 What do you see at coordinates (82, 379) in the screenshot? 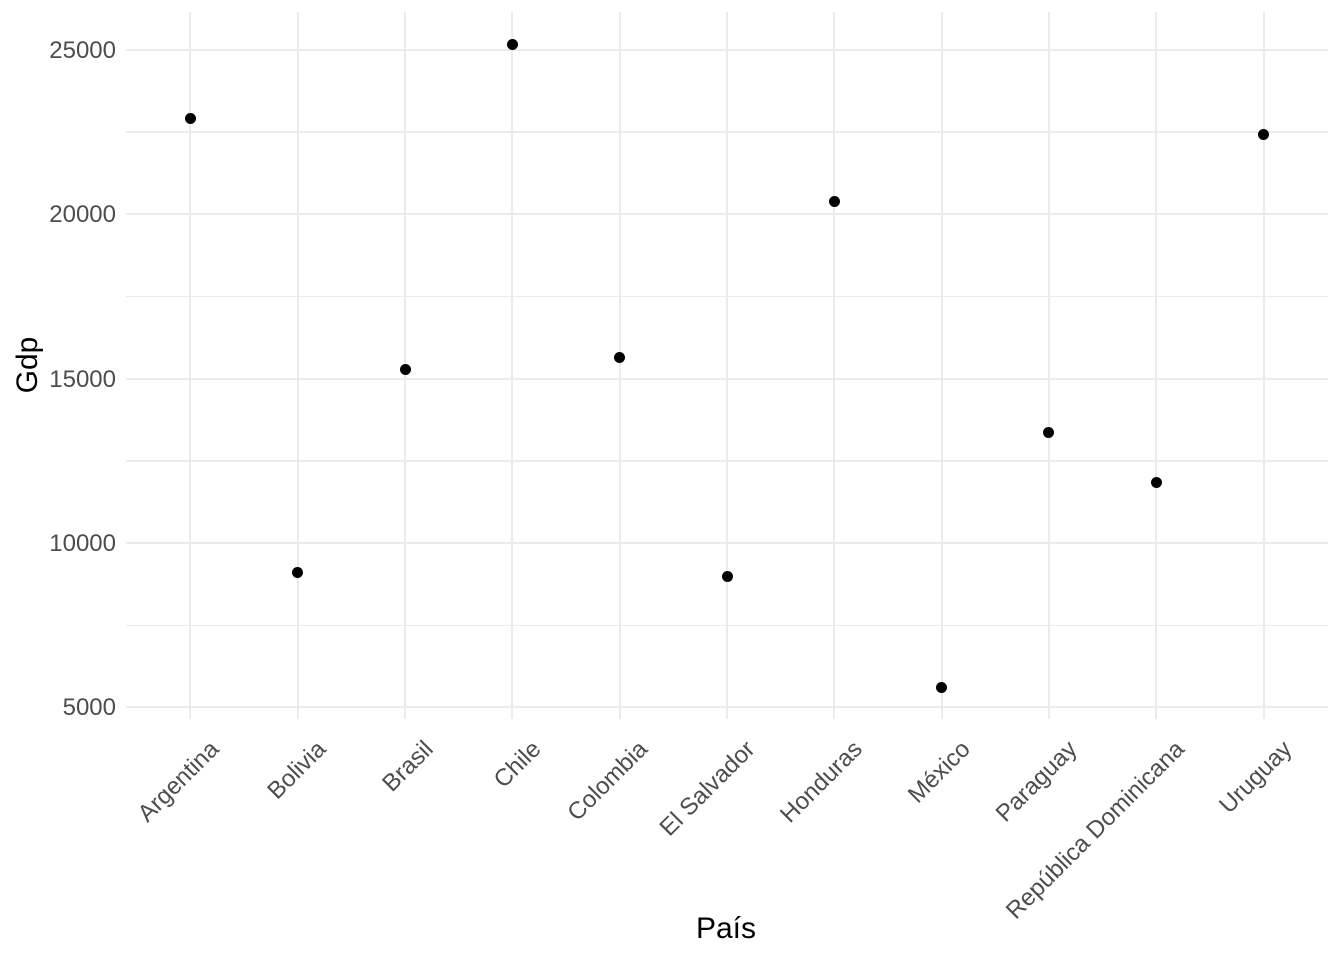
I see `y-tick-label-15000: 15000` at bounding box center [82, 379].